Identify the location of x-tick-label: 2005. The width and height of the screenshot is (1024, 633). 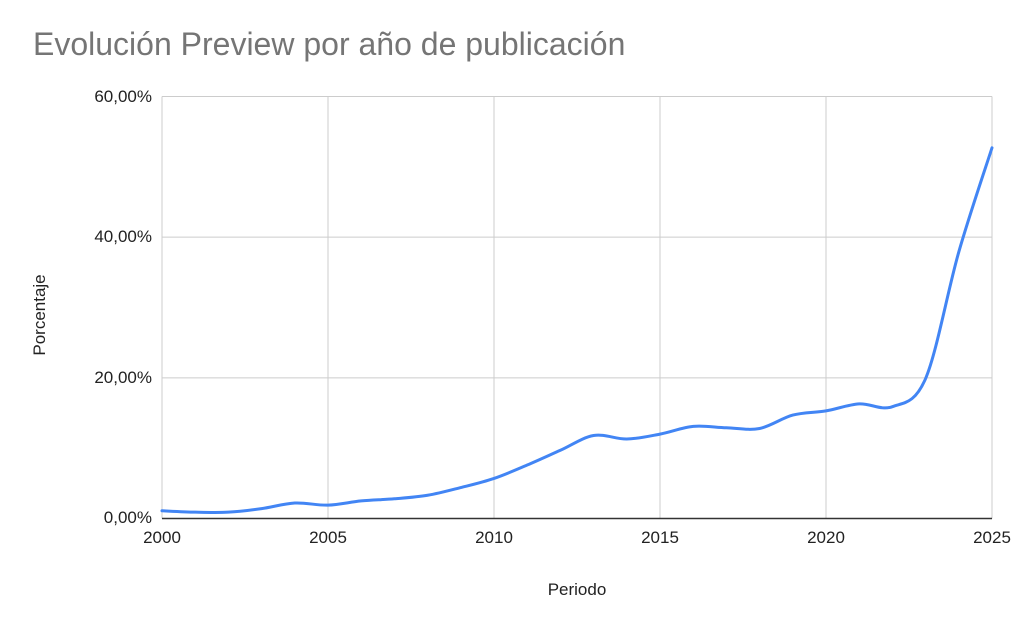
(328, 537).